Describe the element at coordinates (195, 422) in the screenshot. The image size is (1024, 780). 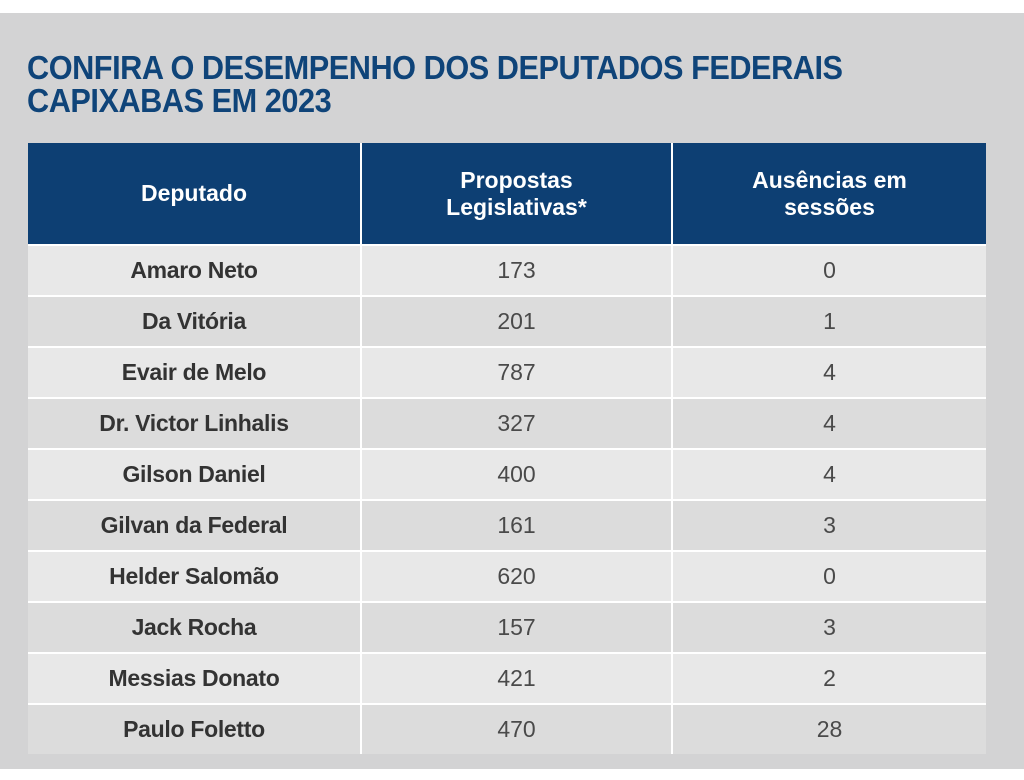
I see `deputado-name: Dr. Victor Linhalis` at that location.